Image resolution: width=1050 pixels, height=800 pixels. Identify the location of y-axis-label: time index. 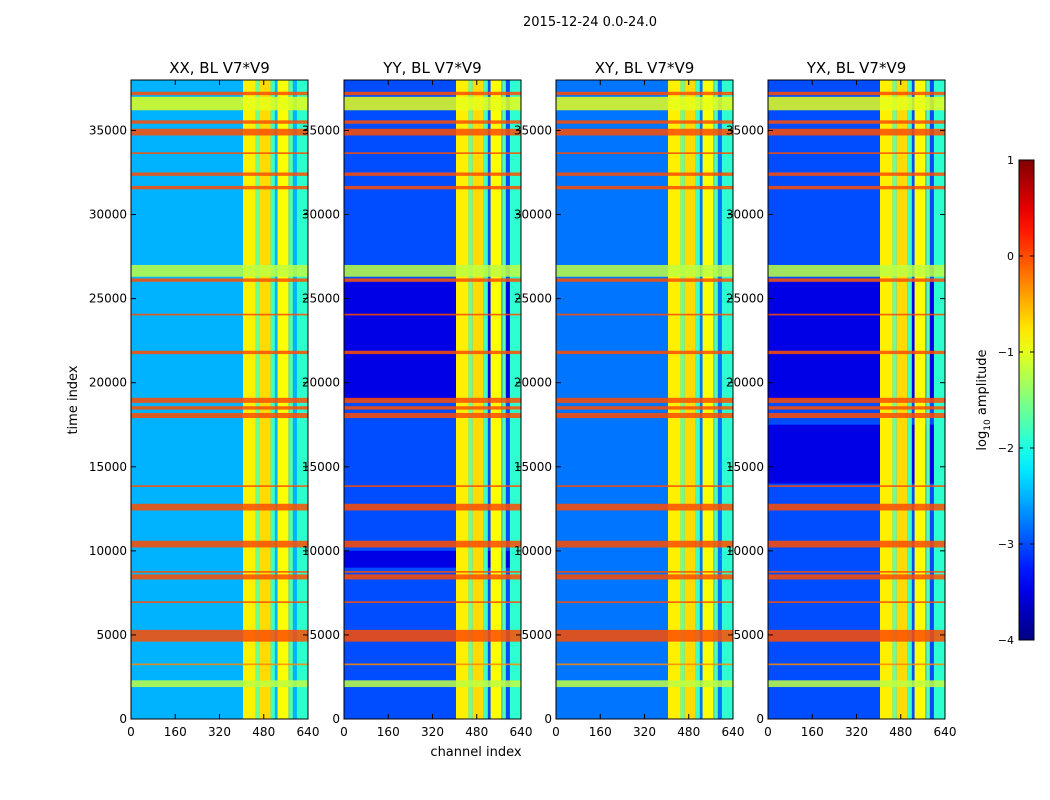
(73, 399).